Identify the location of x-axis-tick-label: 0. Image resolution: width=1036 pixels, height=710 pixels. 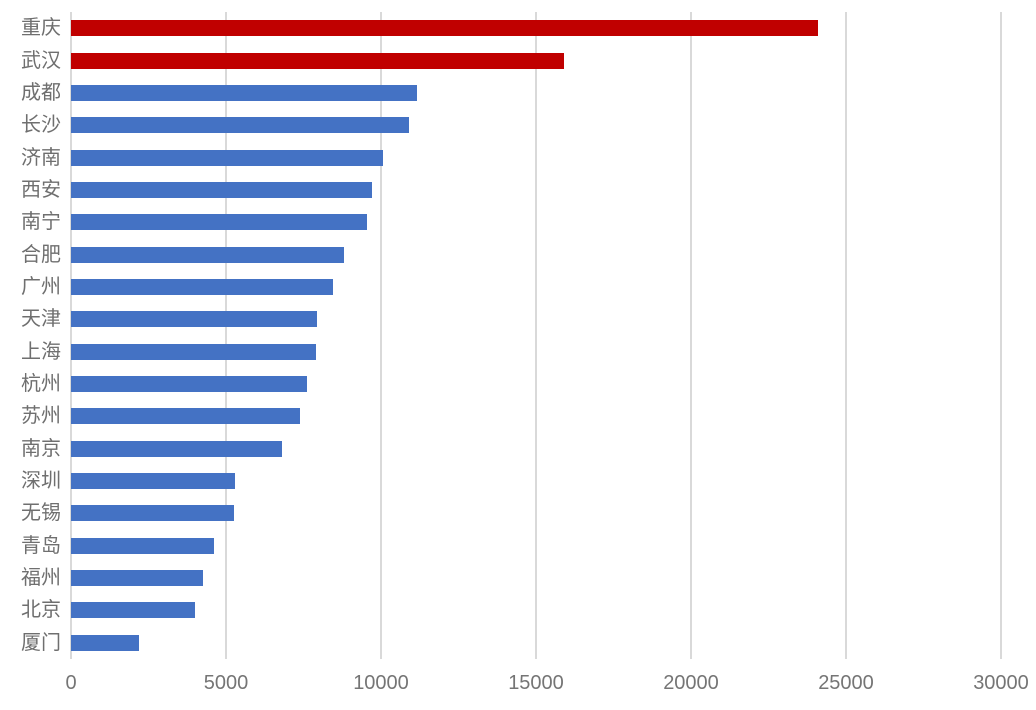
(71, 683).